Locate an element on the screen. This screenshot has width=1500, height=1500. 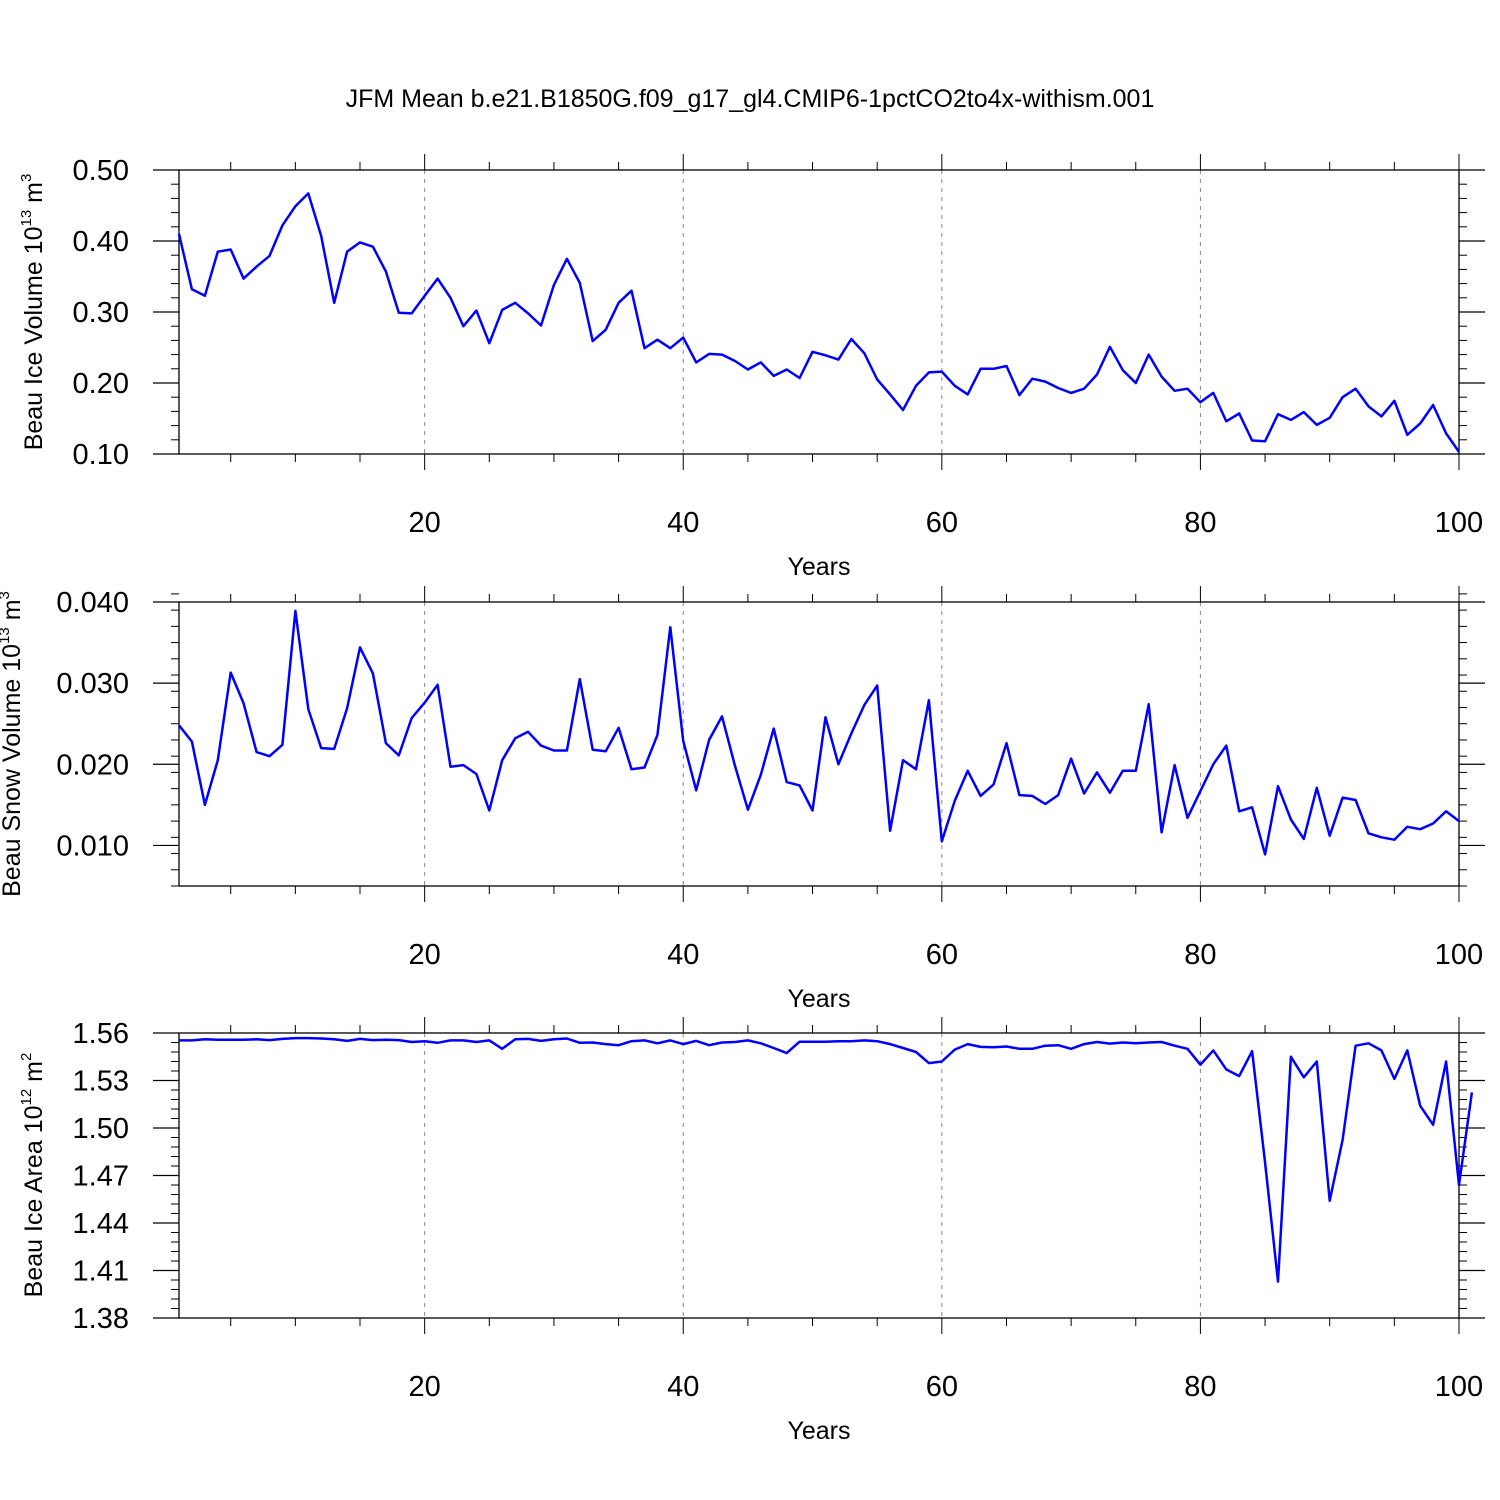
y-tick-label: 1.38 is located at coordinates (101, 1319).